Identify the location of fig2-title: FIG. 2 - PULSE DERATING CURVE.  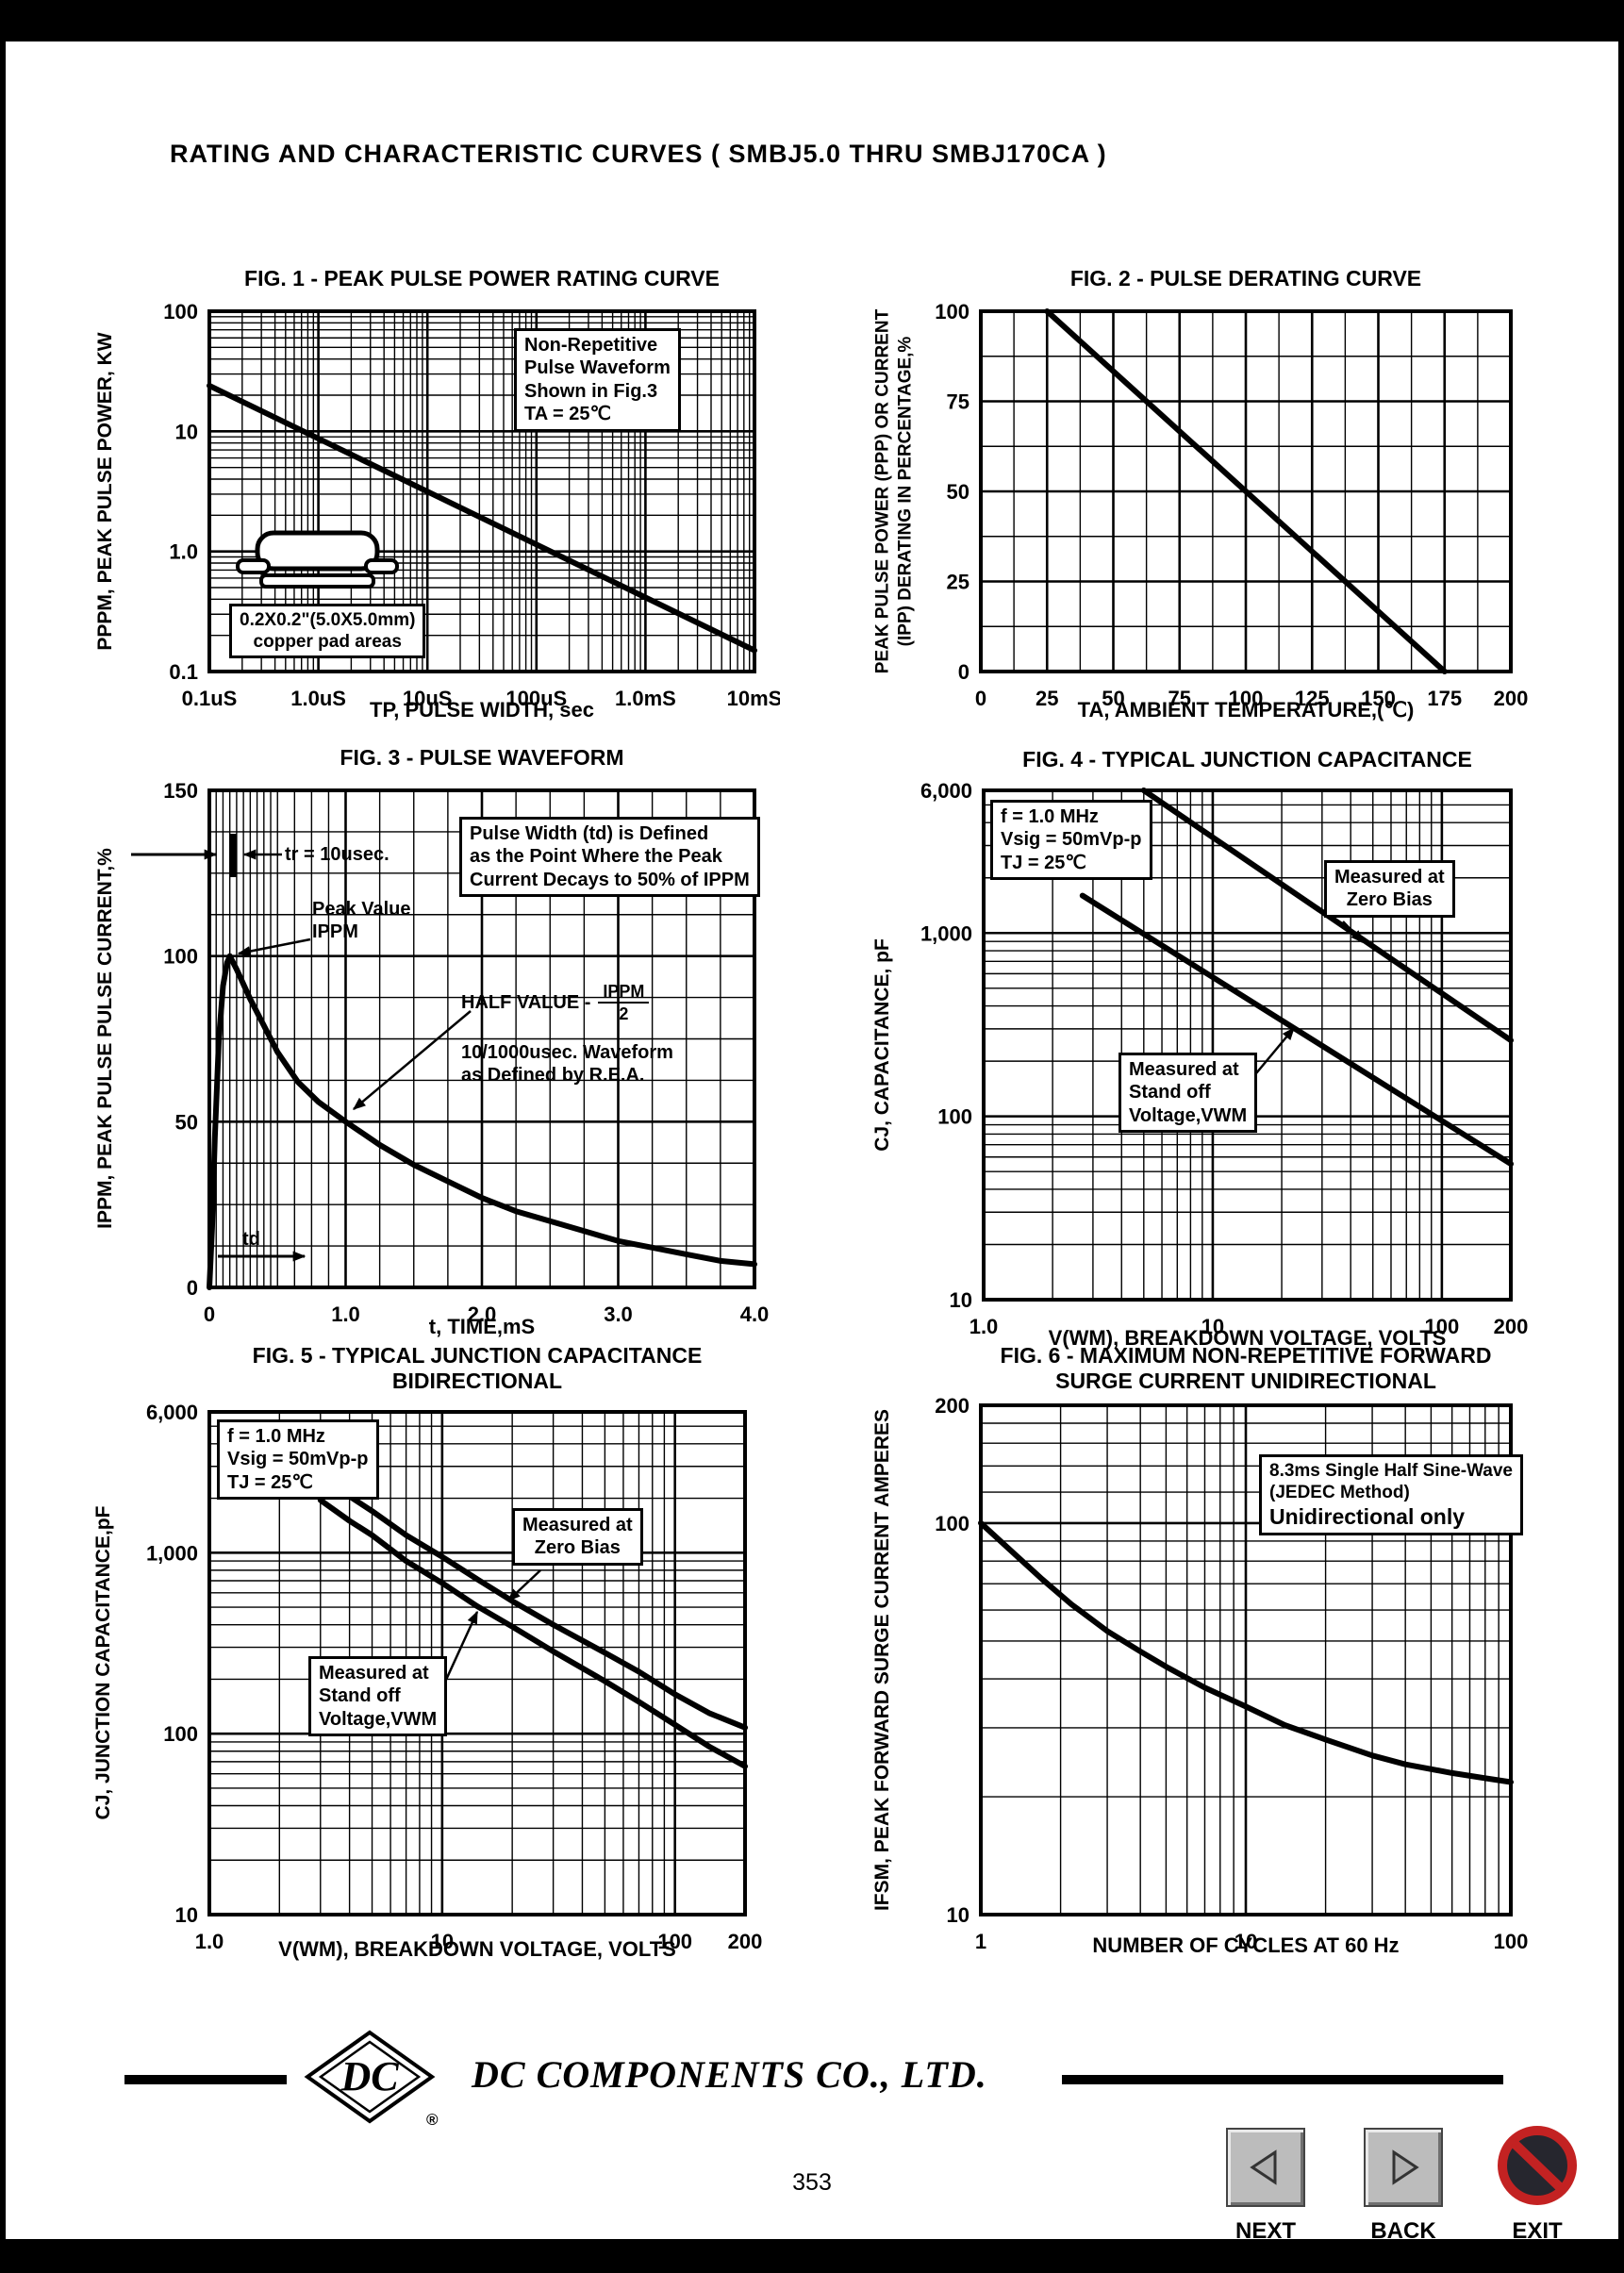
(1245, 278).